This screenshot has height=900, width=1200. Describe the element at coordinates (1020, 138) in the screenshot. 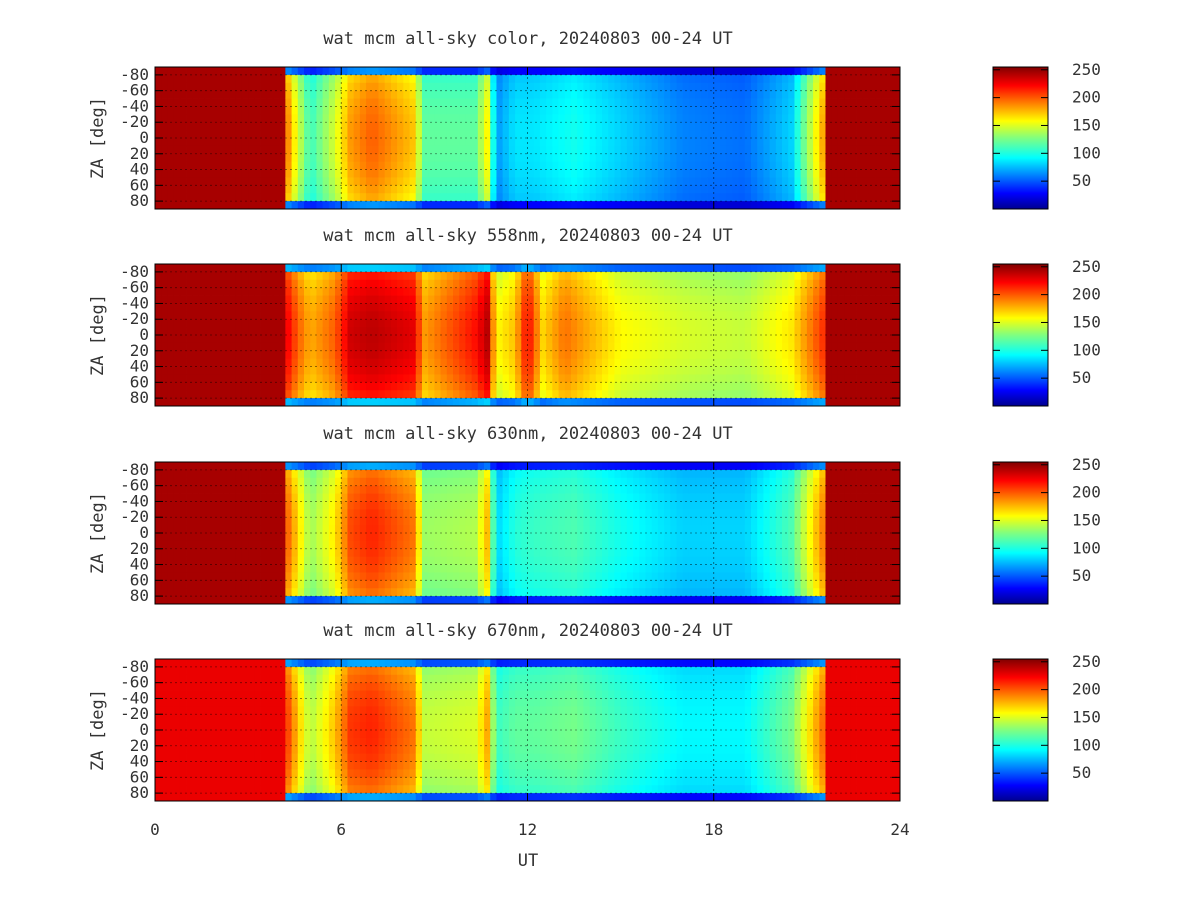

I see `colorbar-gradient` at that location.